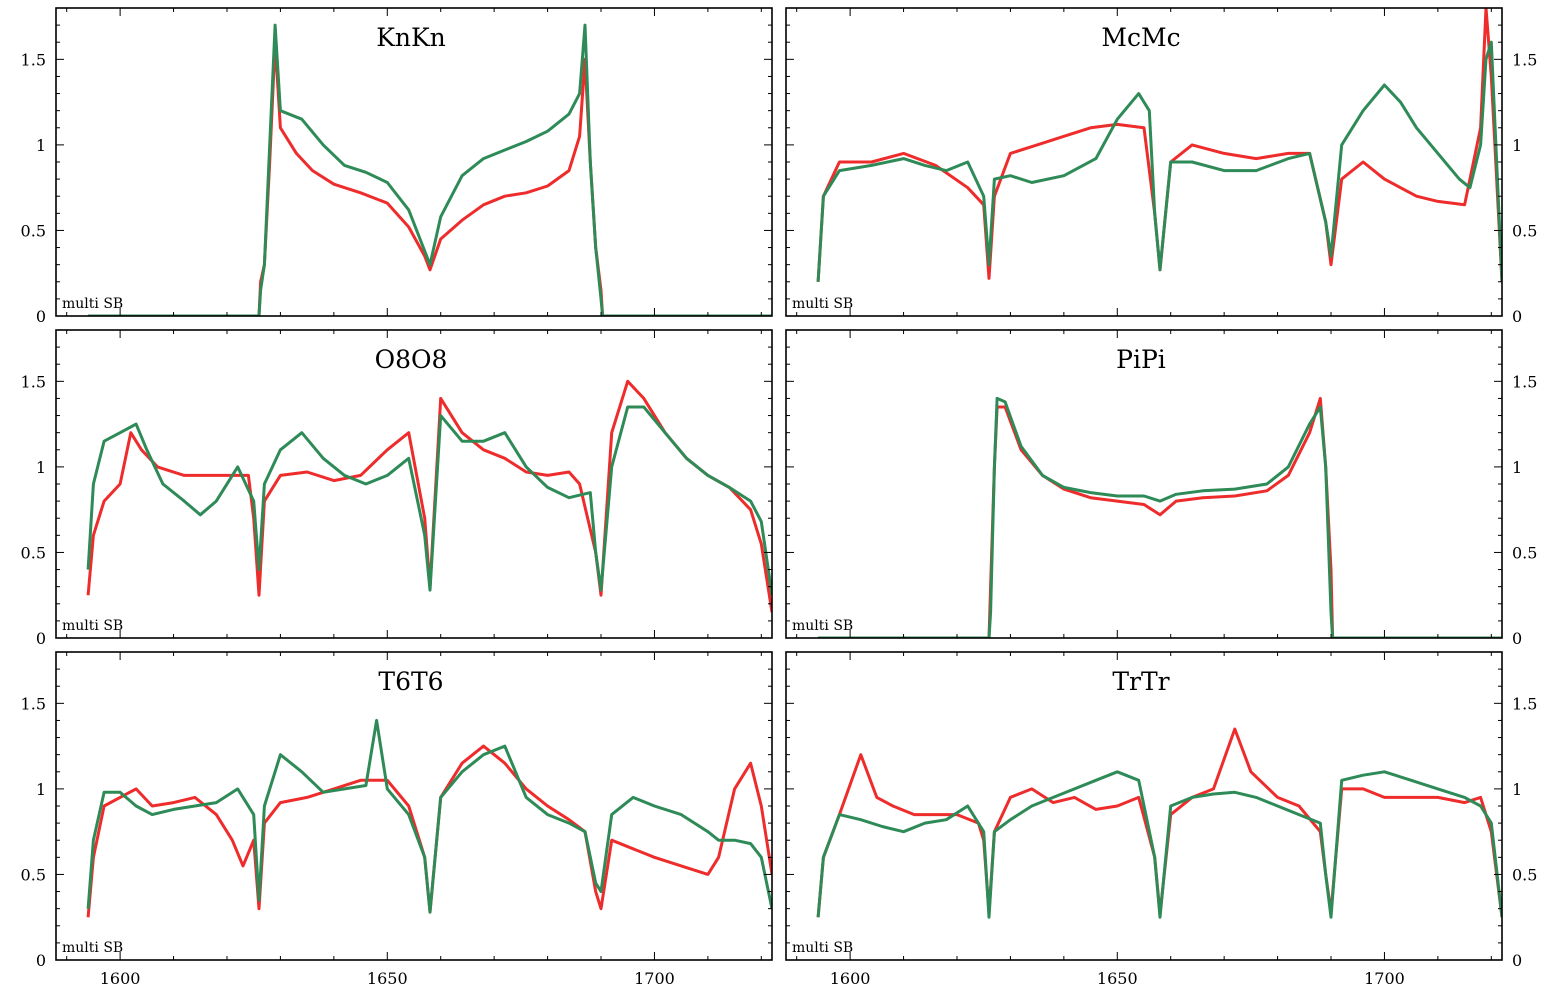 The width and height of the screenshot is (1551, 985). Describe the element at coordinates (411, 359) in the screenshot. I see `panel-title: O8O8` at that location.